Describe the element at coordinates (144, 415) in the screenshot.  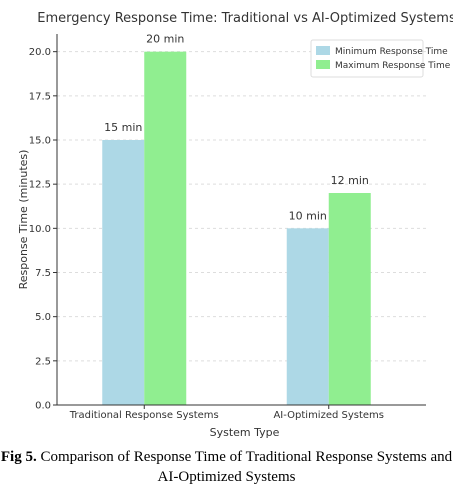
I see `x-tick-label-0: Traditional Response Systems` at that location.